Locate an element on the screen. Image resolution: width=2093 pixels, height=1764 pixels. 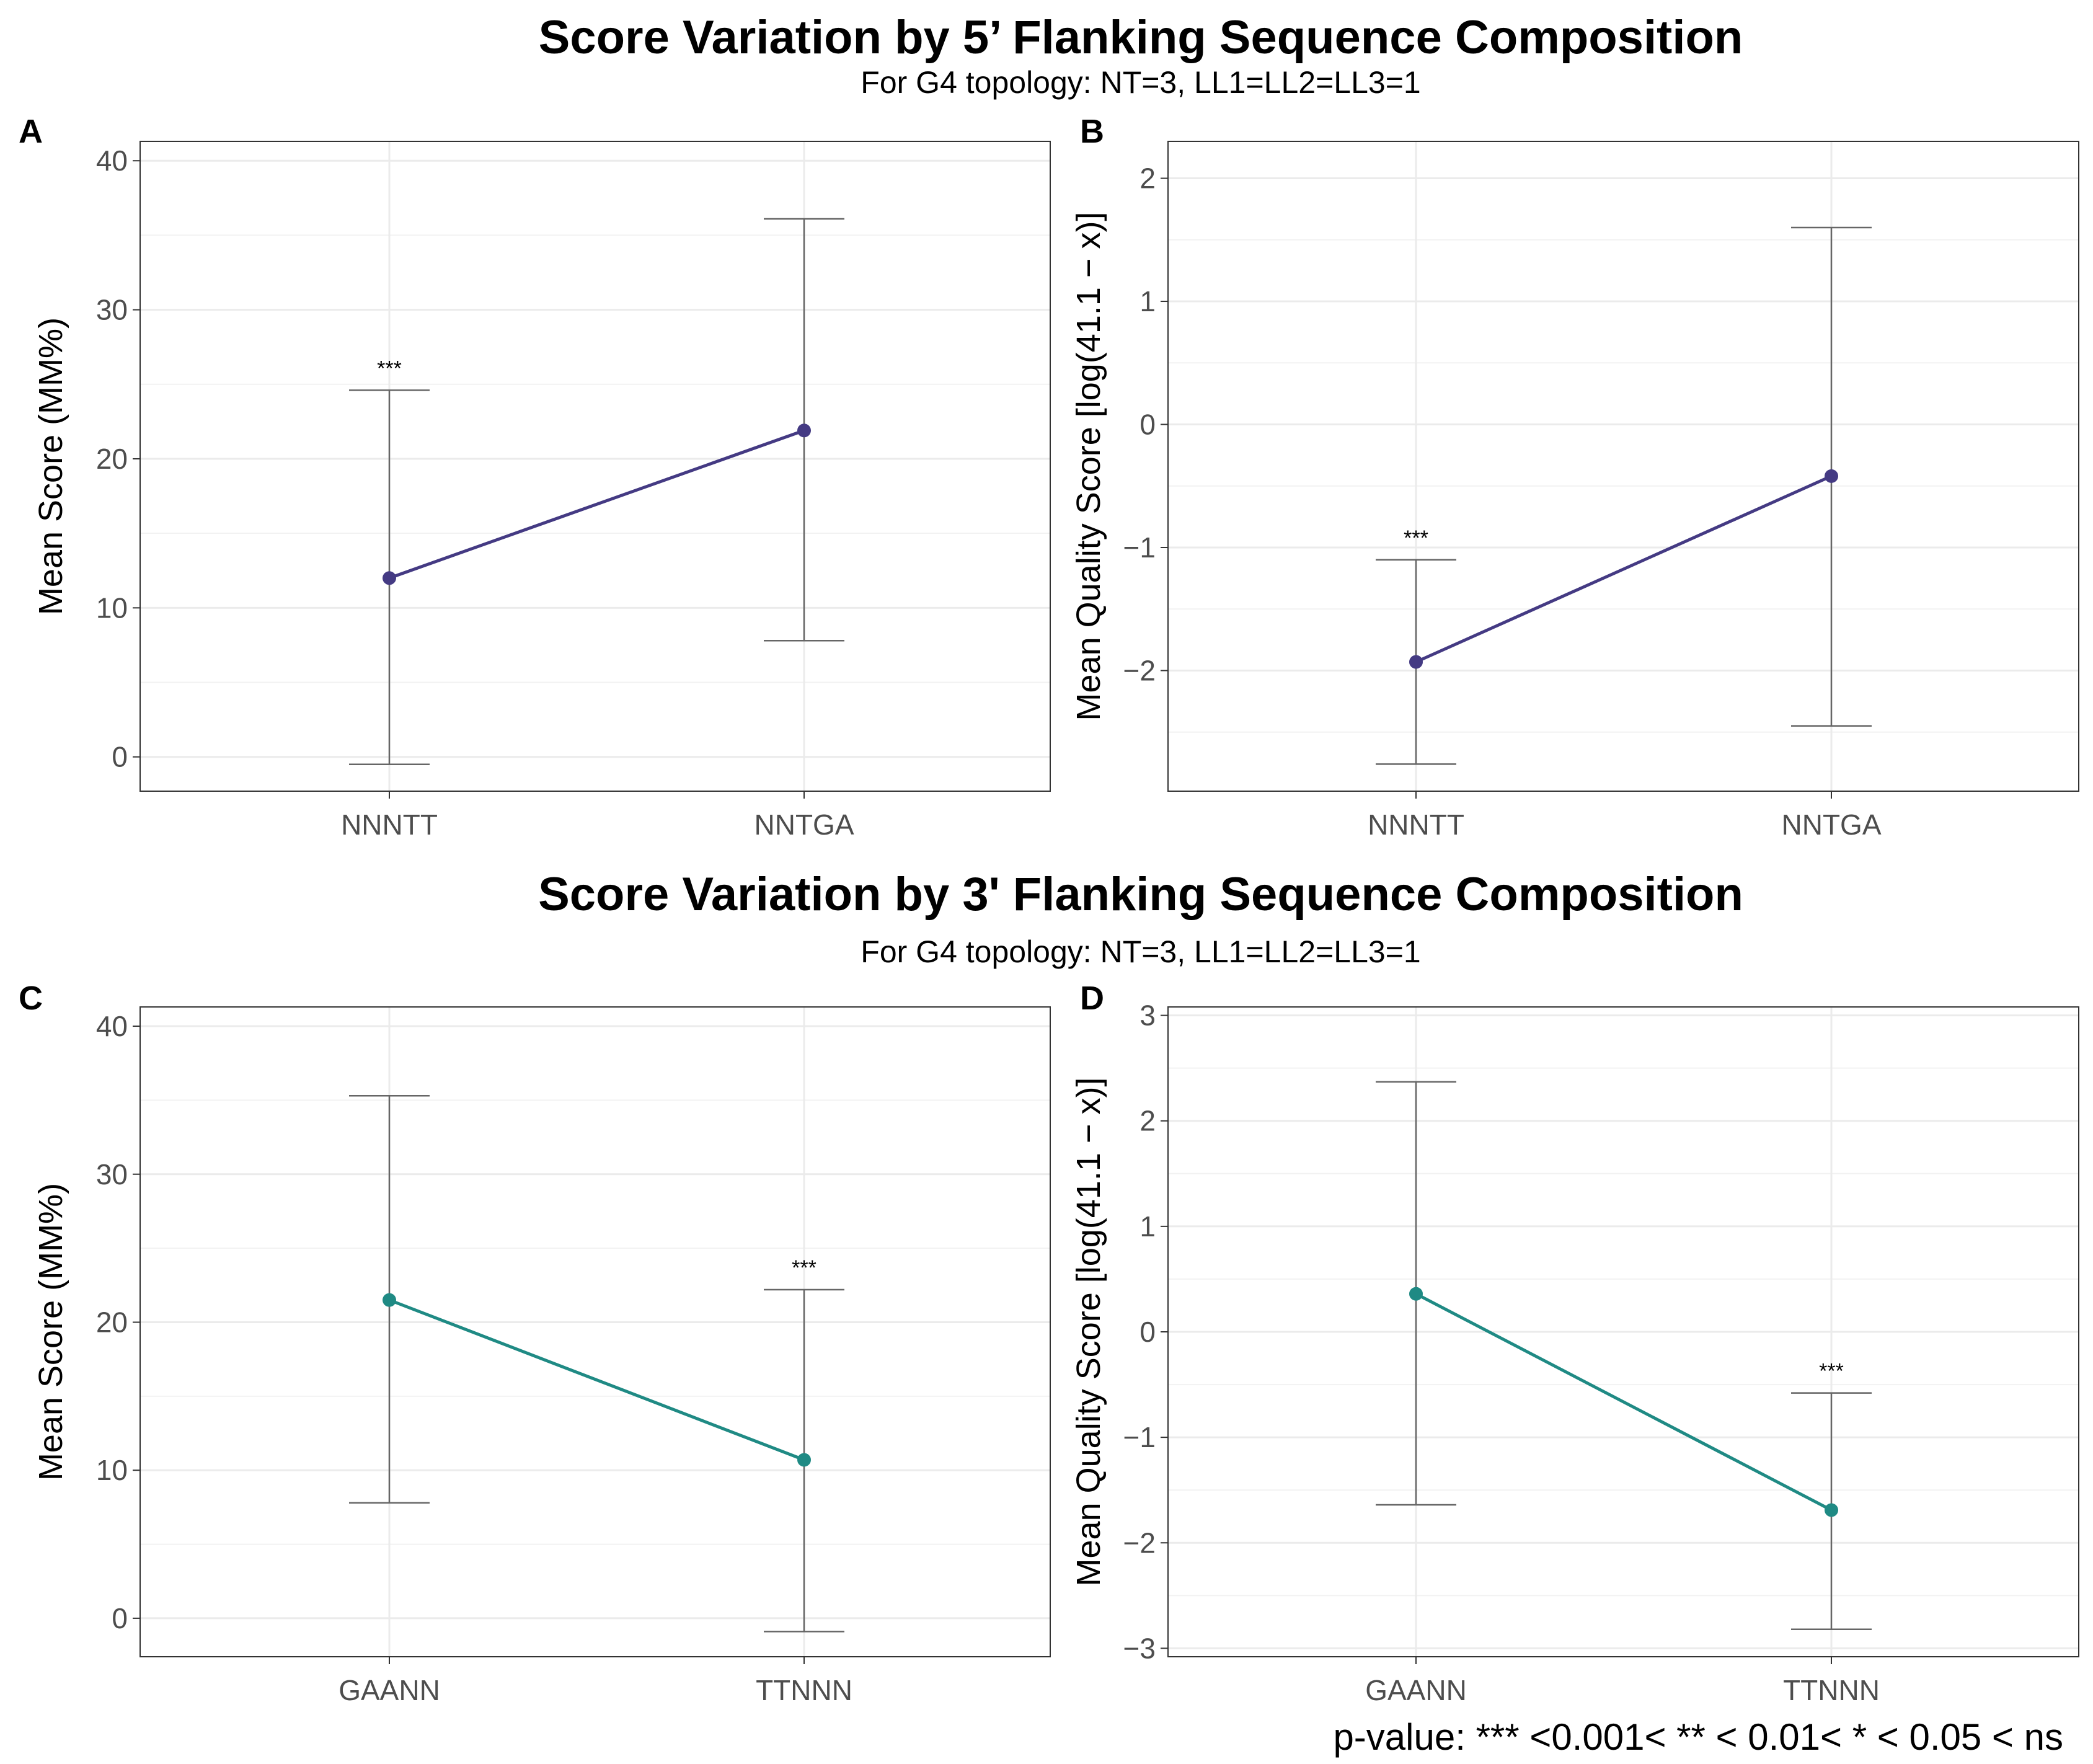
panel-d-y-tick-label: 0 is located at coordinates (1147, 1332).